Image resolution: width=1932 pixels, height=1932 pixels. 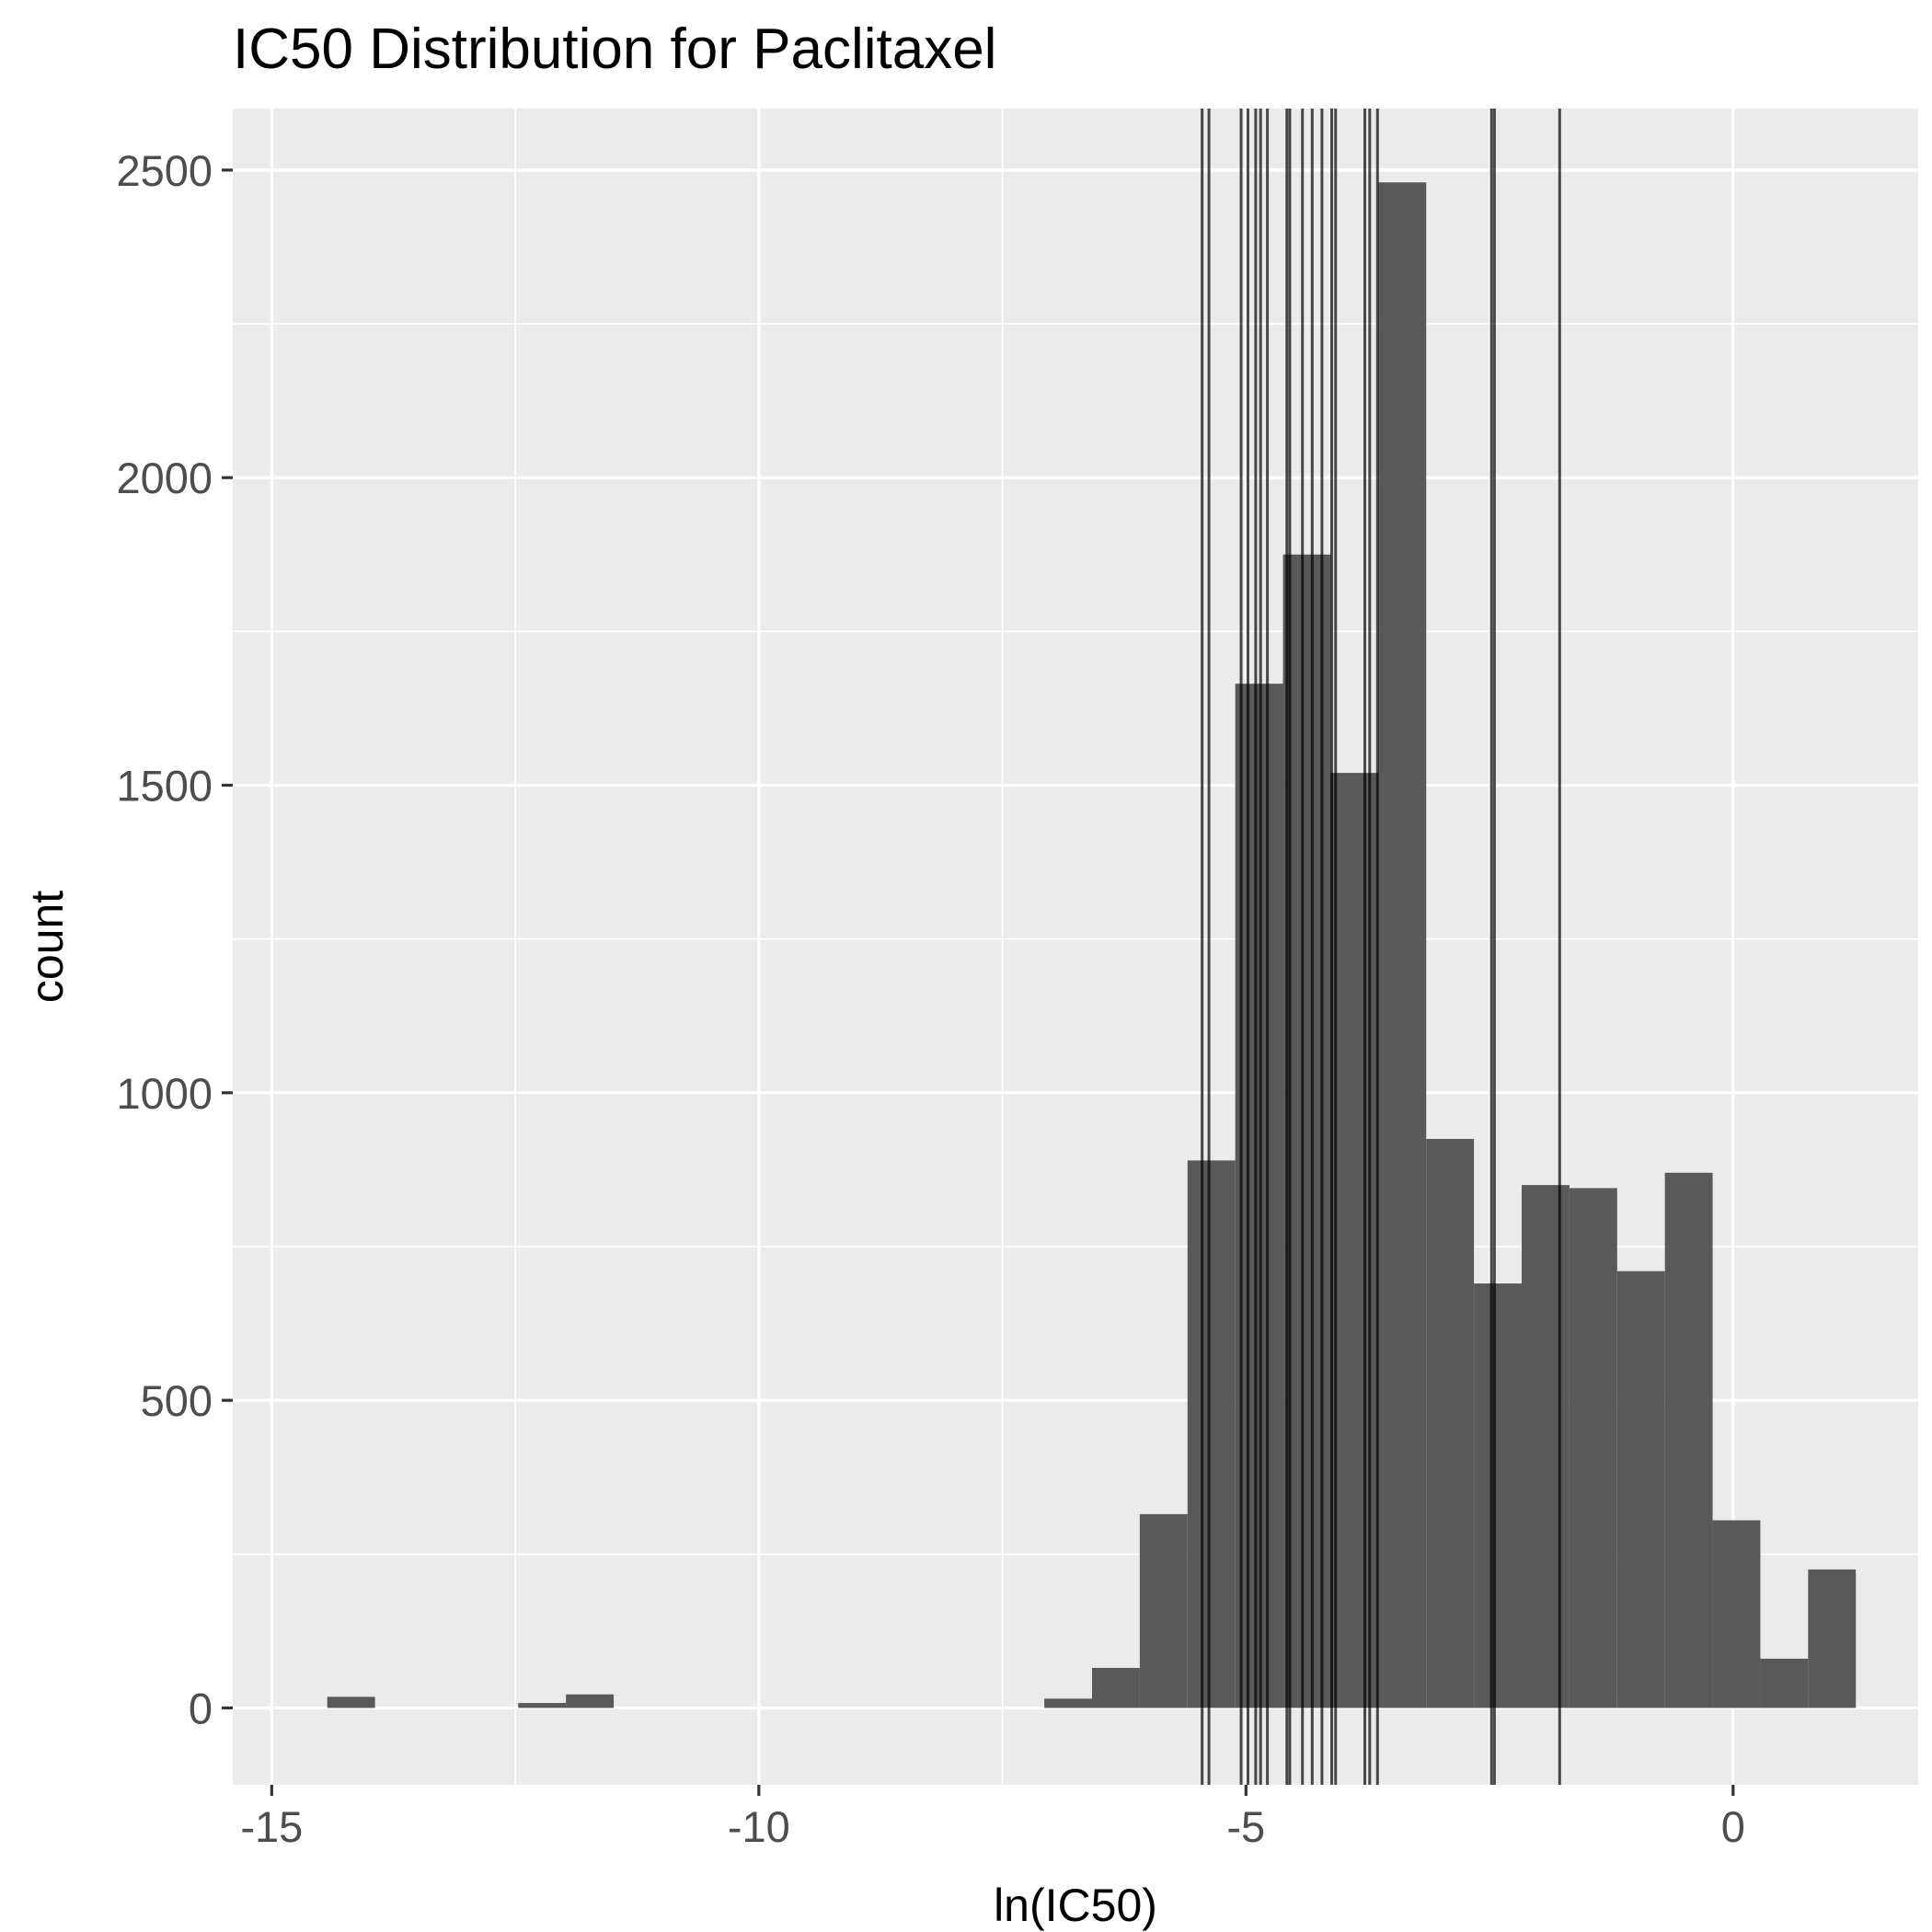 What do you see at coordinates (993, 1818) in the screenshot?
I see `x-axis: -15 -10 -5 0` at bounding box center [993, 1818].